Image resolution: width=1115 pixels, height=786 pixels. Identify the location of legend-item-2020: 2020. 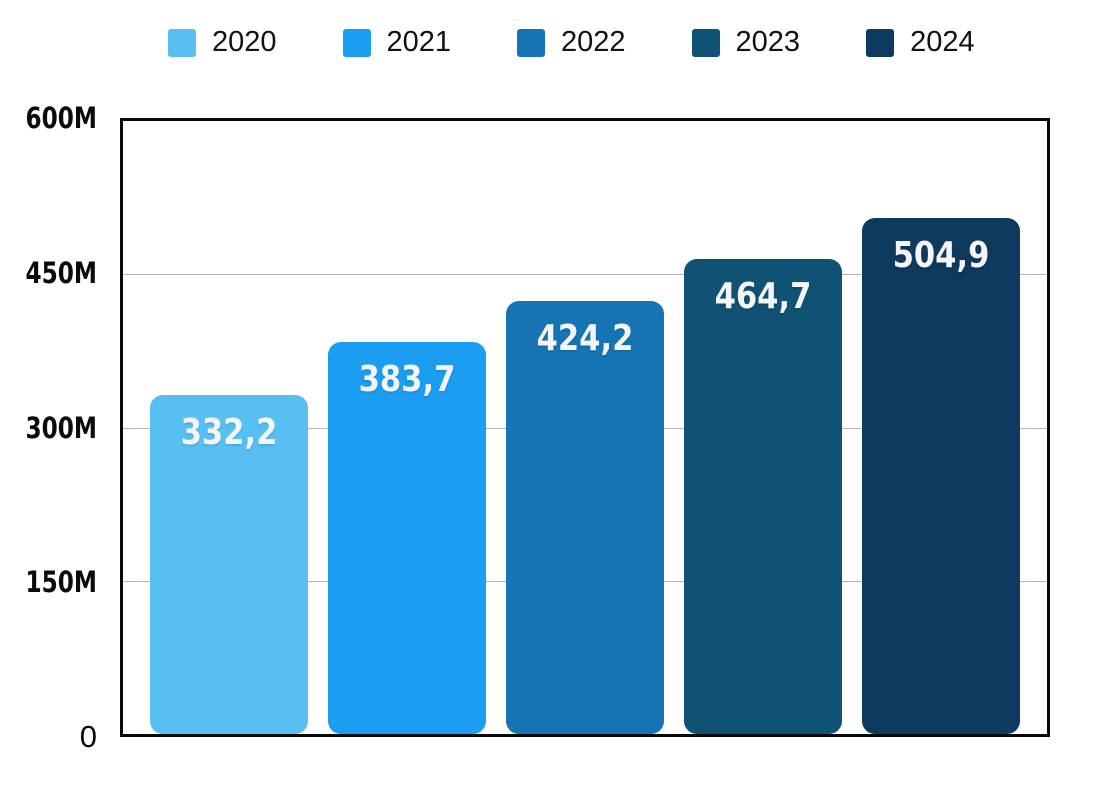
(222, 42).